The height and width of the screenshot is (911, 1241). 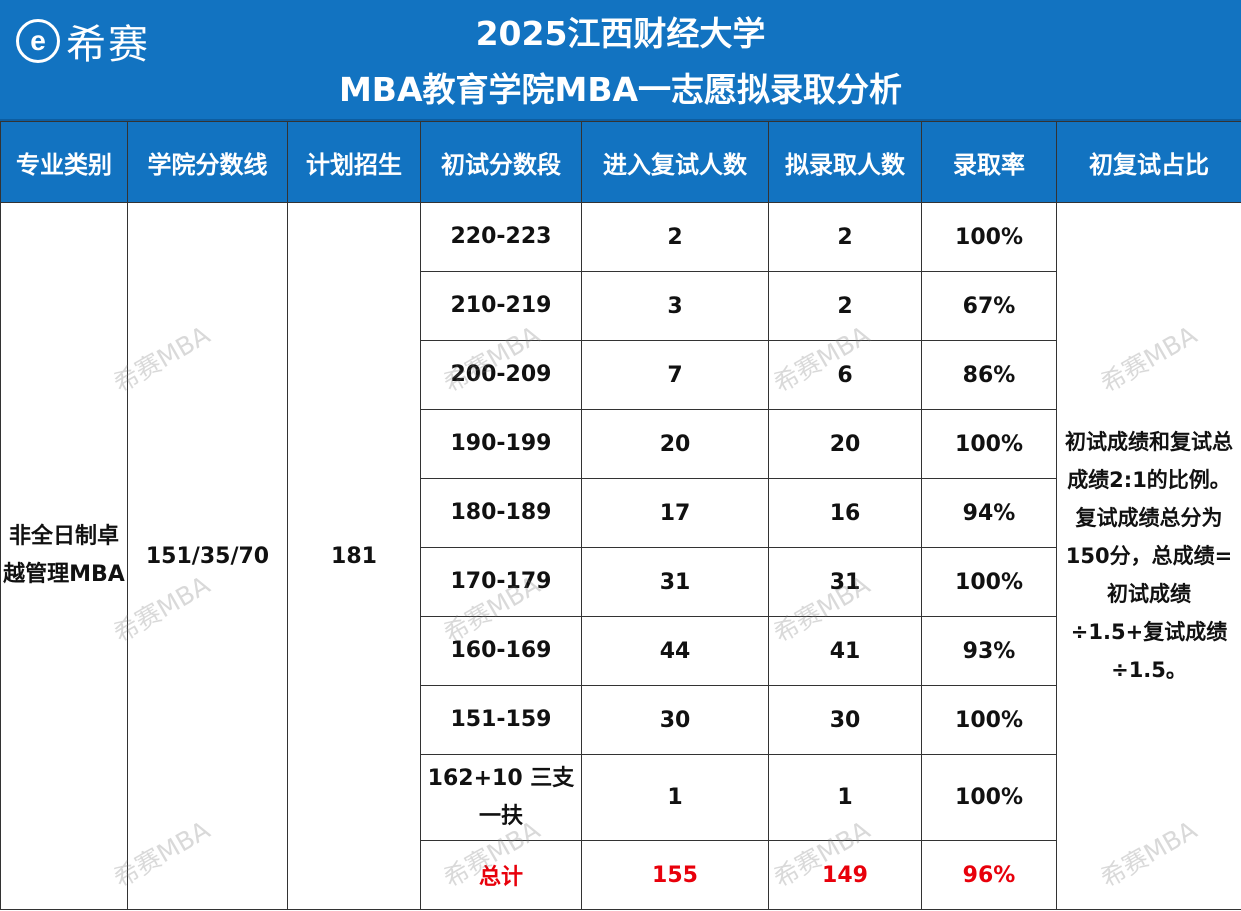 I want to click on page-subtitle: MBA教育学院MBA一志愿拟录取分析, so click(x=620, y=89).